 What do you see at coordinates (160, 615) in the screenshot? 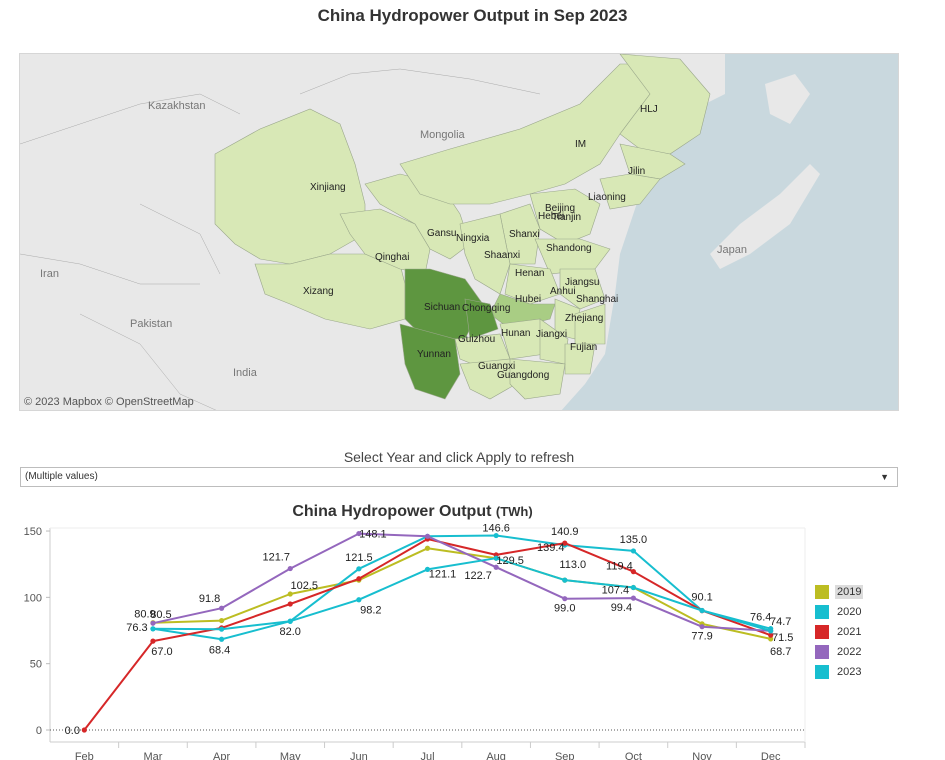
I see `data-label: 80.5` at bounding box center [160, 615].